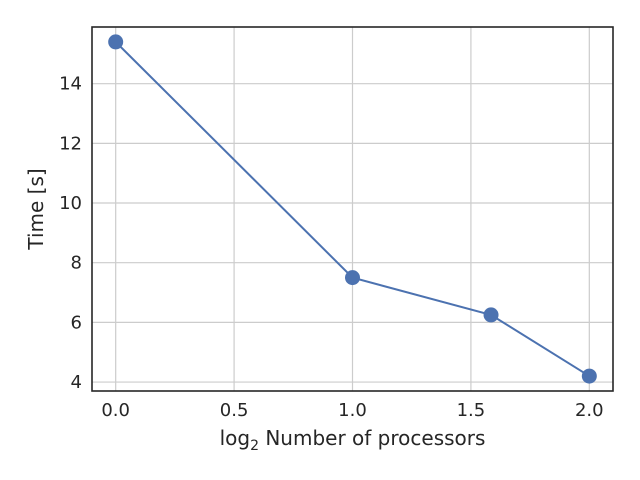 The image size is (640, 480). I want to click on y-tick-labels: 4 6 8 10 12 14, so click(70, 233).